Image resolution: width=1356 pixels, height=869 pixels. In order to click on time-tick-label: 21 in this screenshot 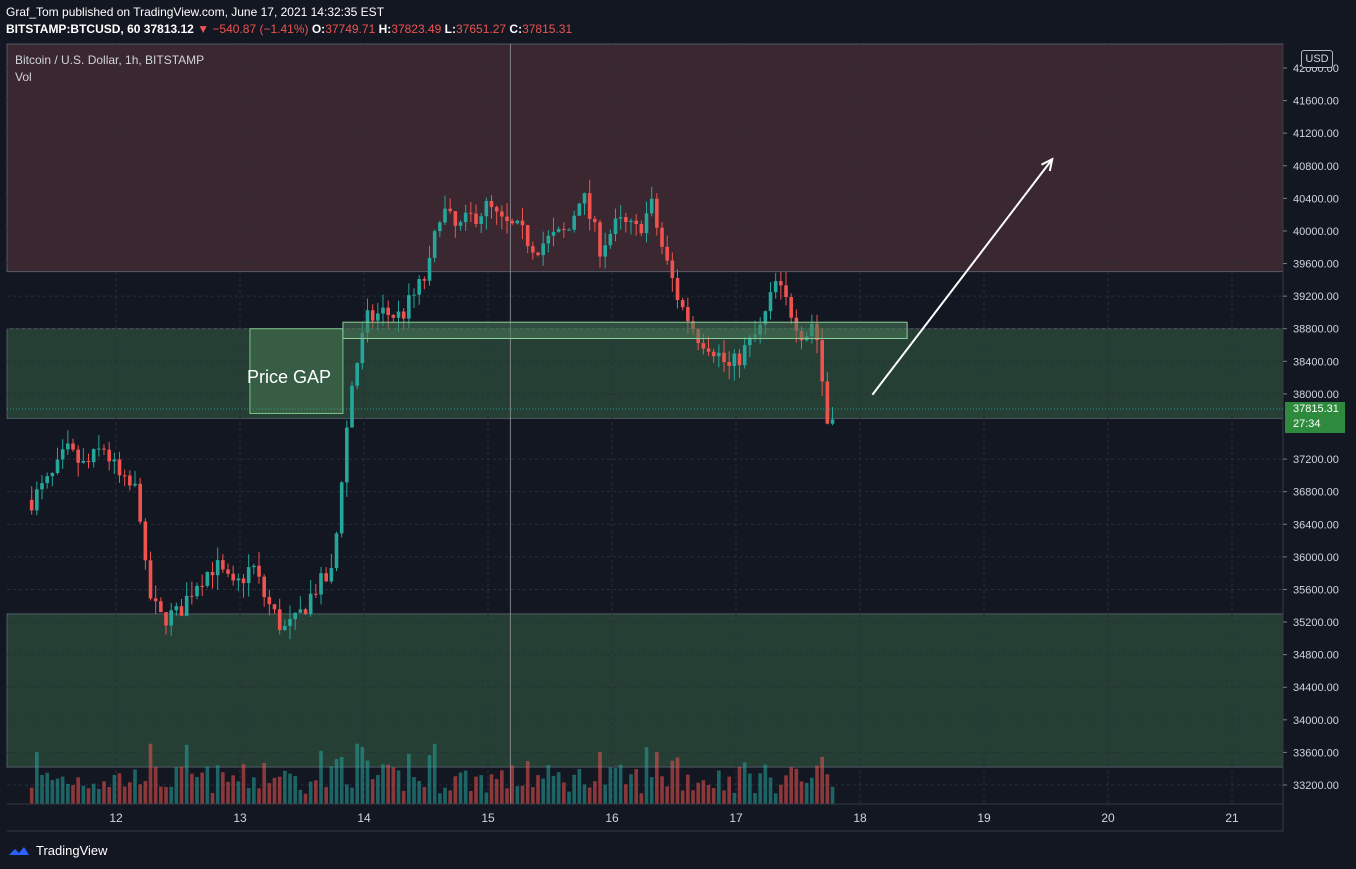, I will do `click(1232, 818)`.